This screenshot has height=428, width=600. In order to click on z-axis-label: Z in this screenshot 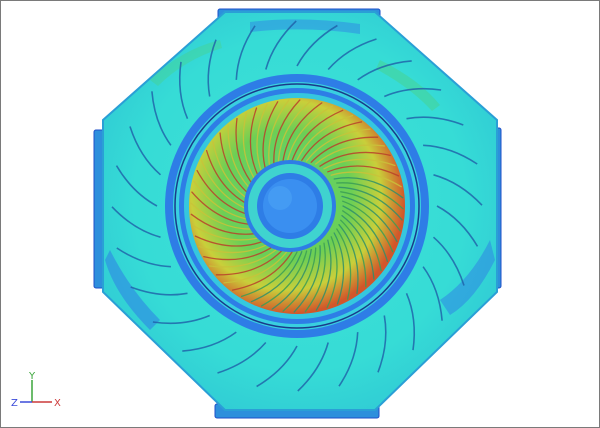, I will do `click(14, 403)`.